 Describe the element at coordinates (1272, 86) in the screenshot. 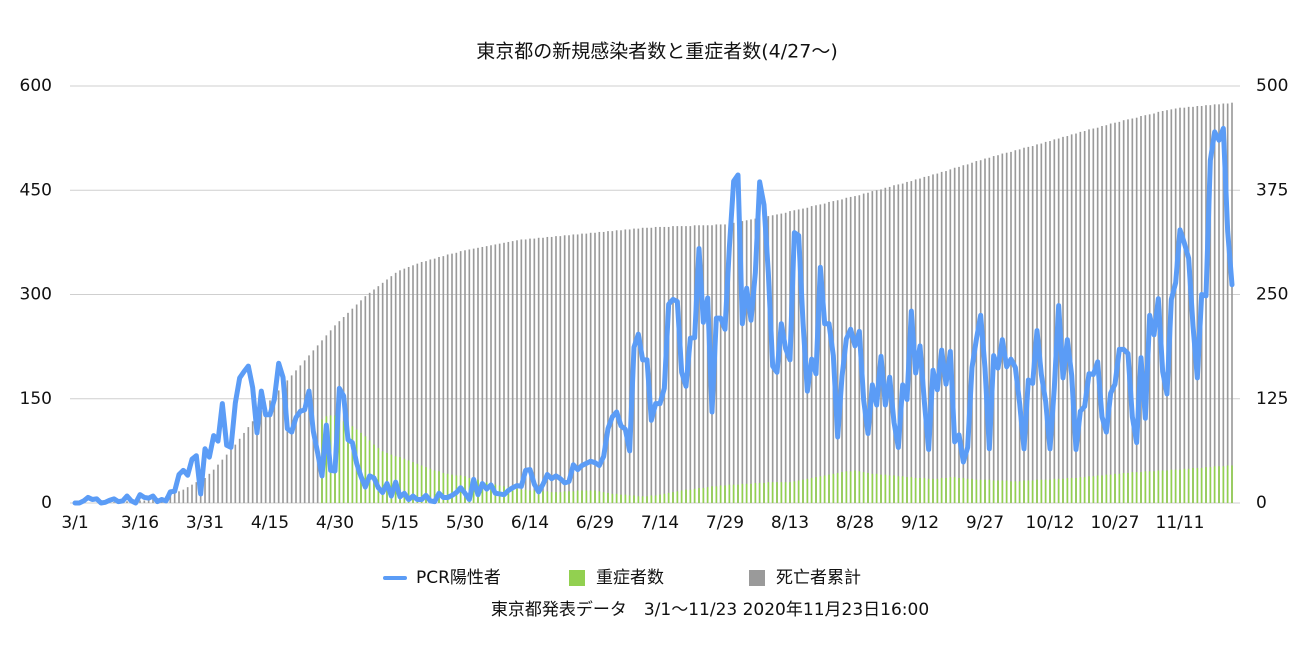

I see `y2-tick-label: 500` at that location.